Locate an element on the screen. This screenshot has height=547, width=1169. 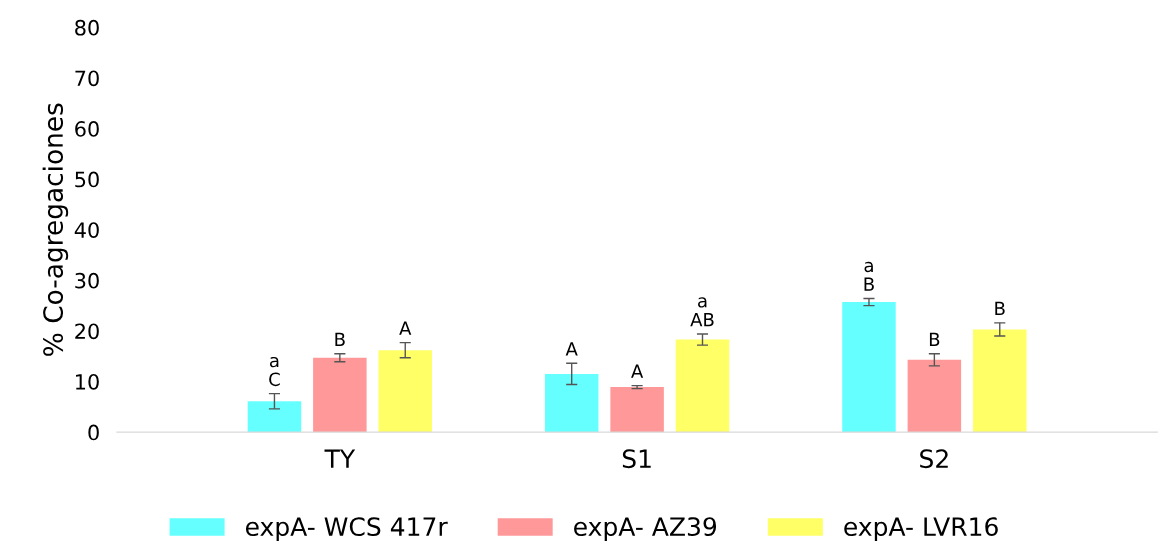
y-tick-label: 60 is located at coordinates (87, 129).